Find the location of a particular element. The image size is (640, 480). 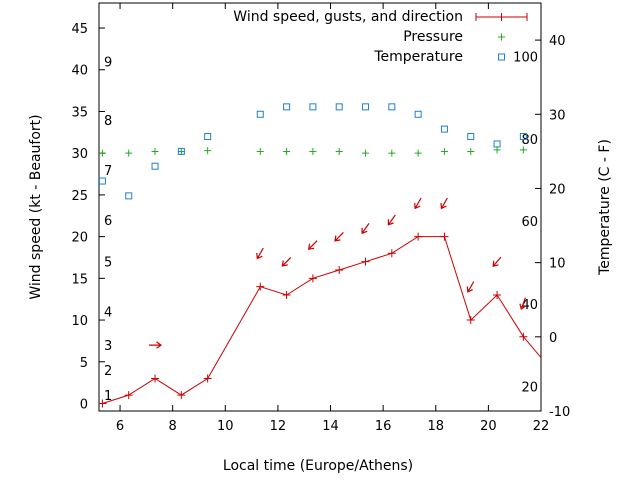

x-tick-label: 10 is located at coordinates (225, 426).